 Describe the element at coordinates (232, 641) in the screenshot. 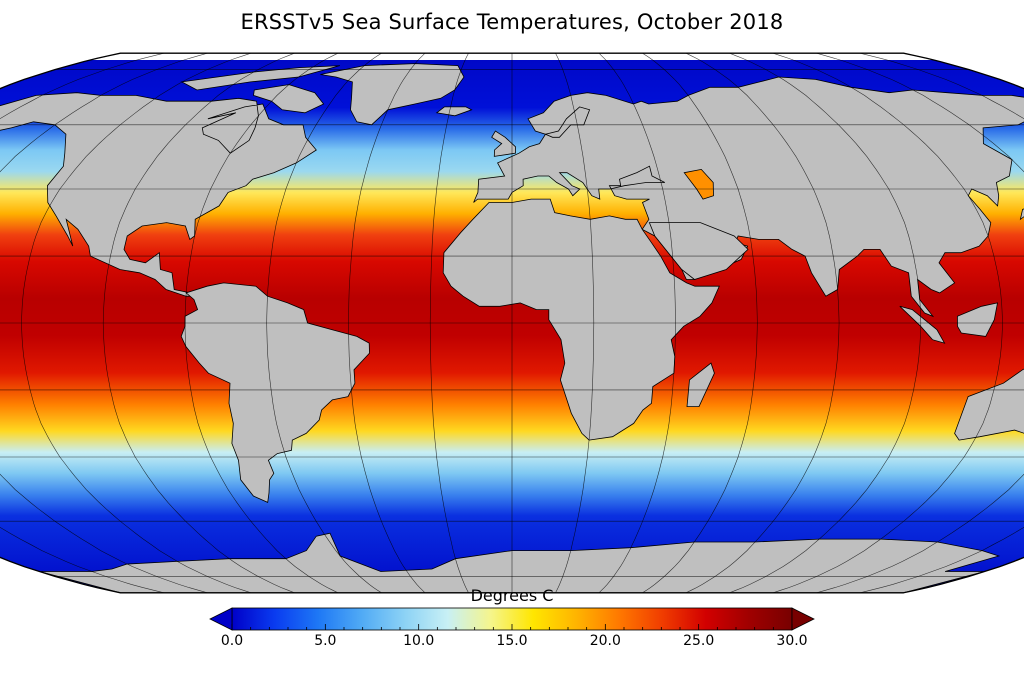

I see `colorbar-tick-label: 0.0` at that location.